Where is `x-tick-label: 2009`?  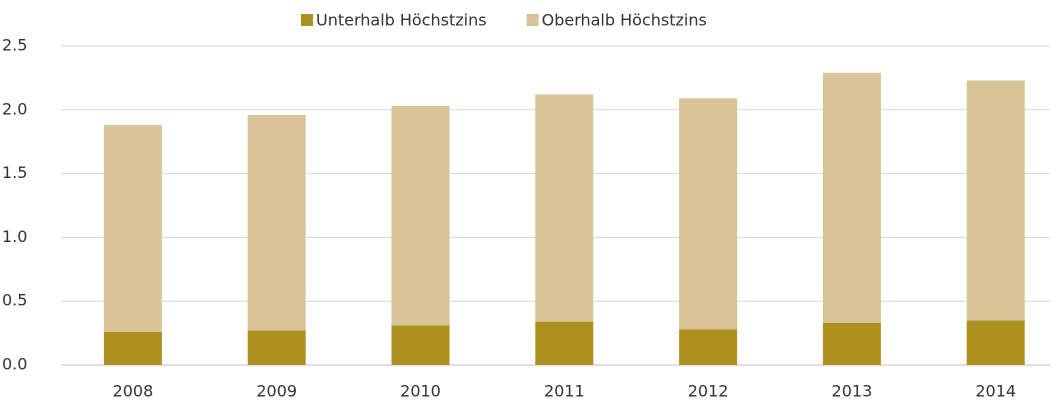
x-tick-label: 2009 is located at coordinates (276, 391).